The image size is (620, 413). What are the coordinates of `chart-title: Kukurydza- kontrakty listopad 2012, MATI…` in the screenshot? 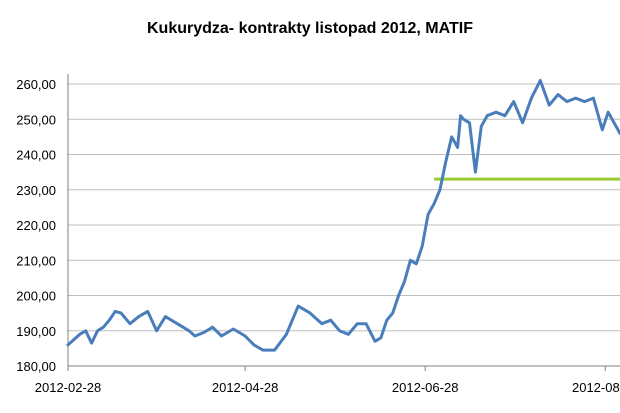 It's located at (310, 28).